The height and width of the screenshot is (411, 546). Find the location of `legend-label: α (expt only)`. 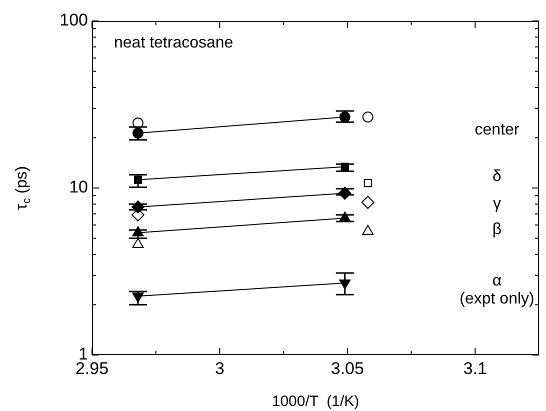

legend-label: α (expt only) is located at coordinates (497, 290).